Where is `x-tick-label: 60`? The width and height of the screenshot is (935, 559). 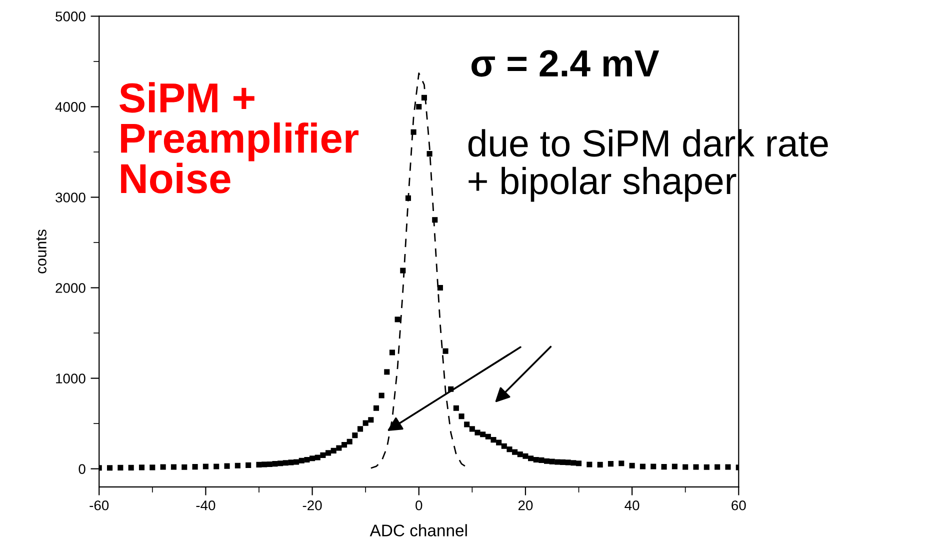
x-tick-label: 60 is located at coordinates (739, 505).